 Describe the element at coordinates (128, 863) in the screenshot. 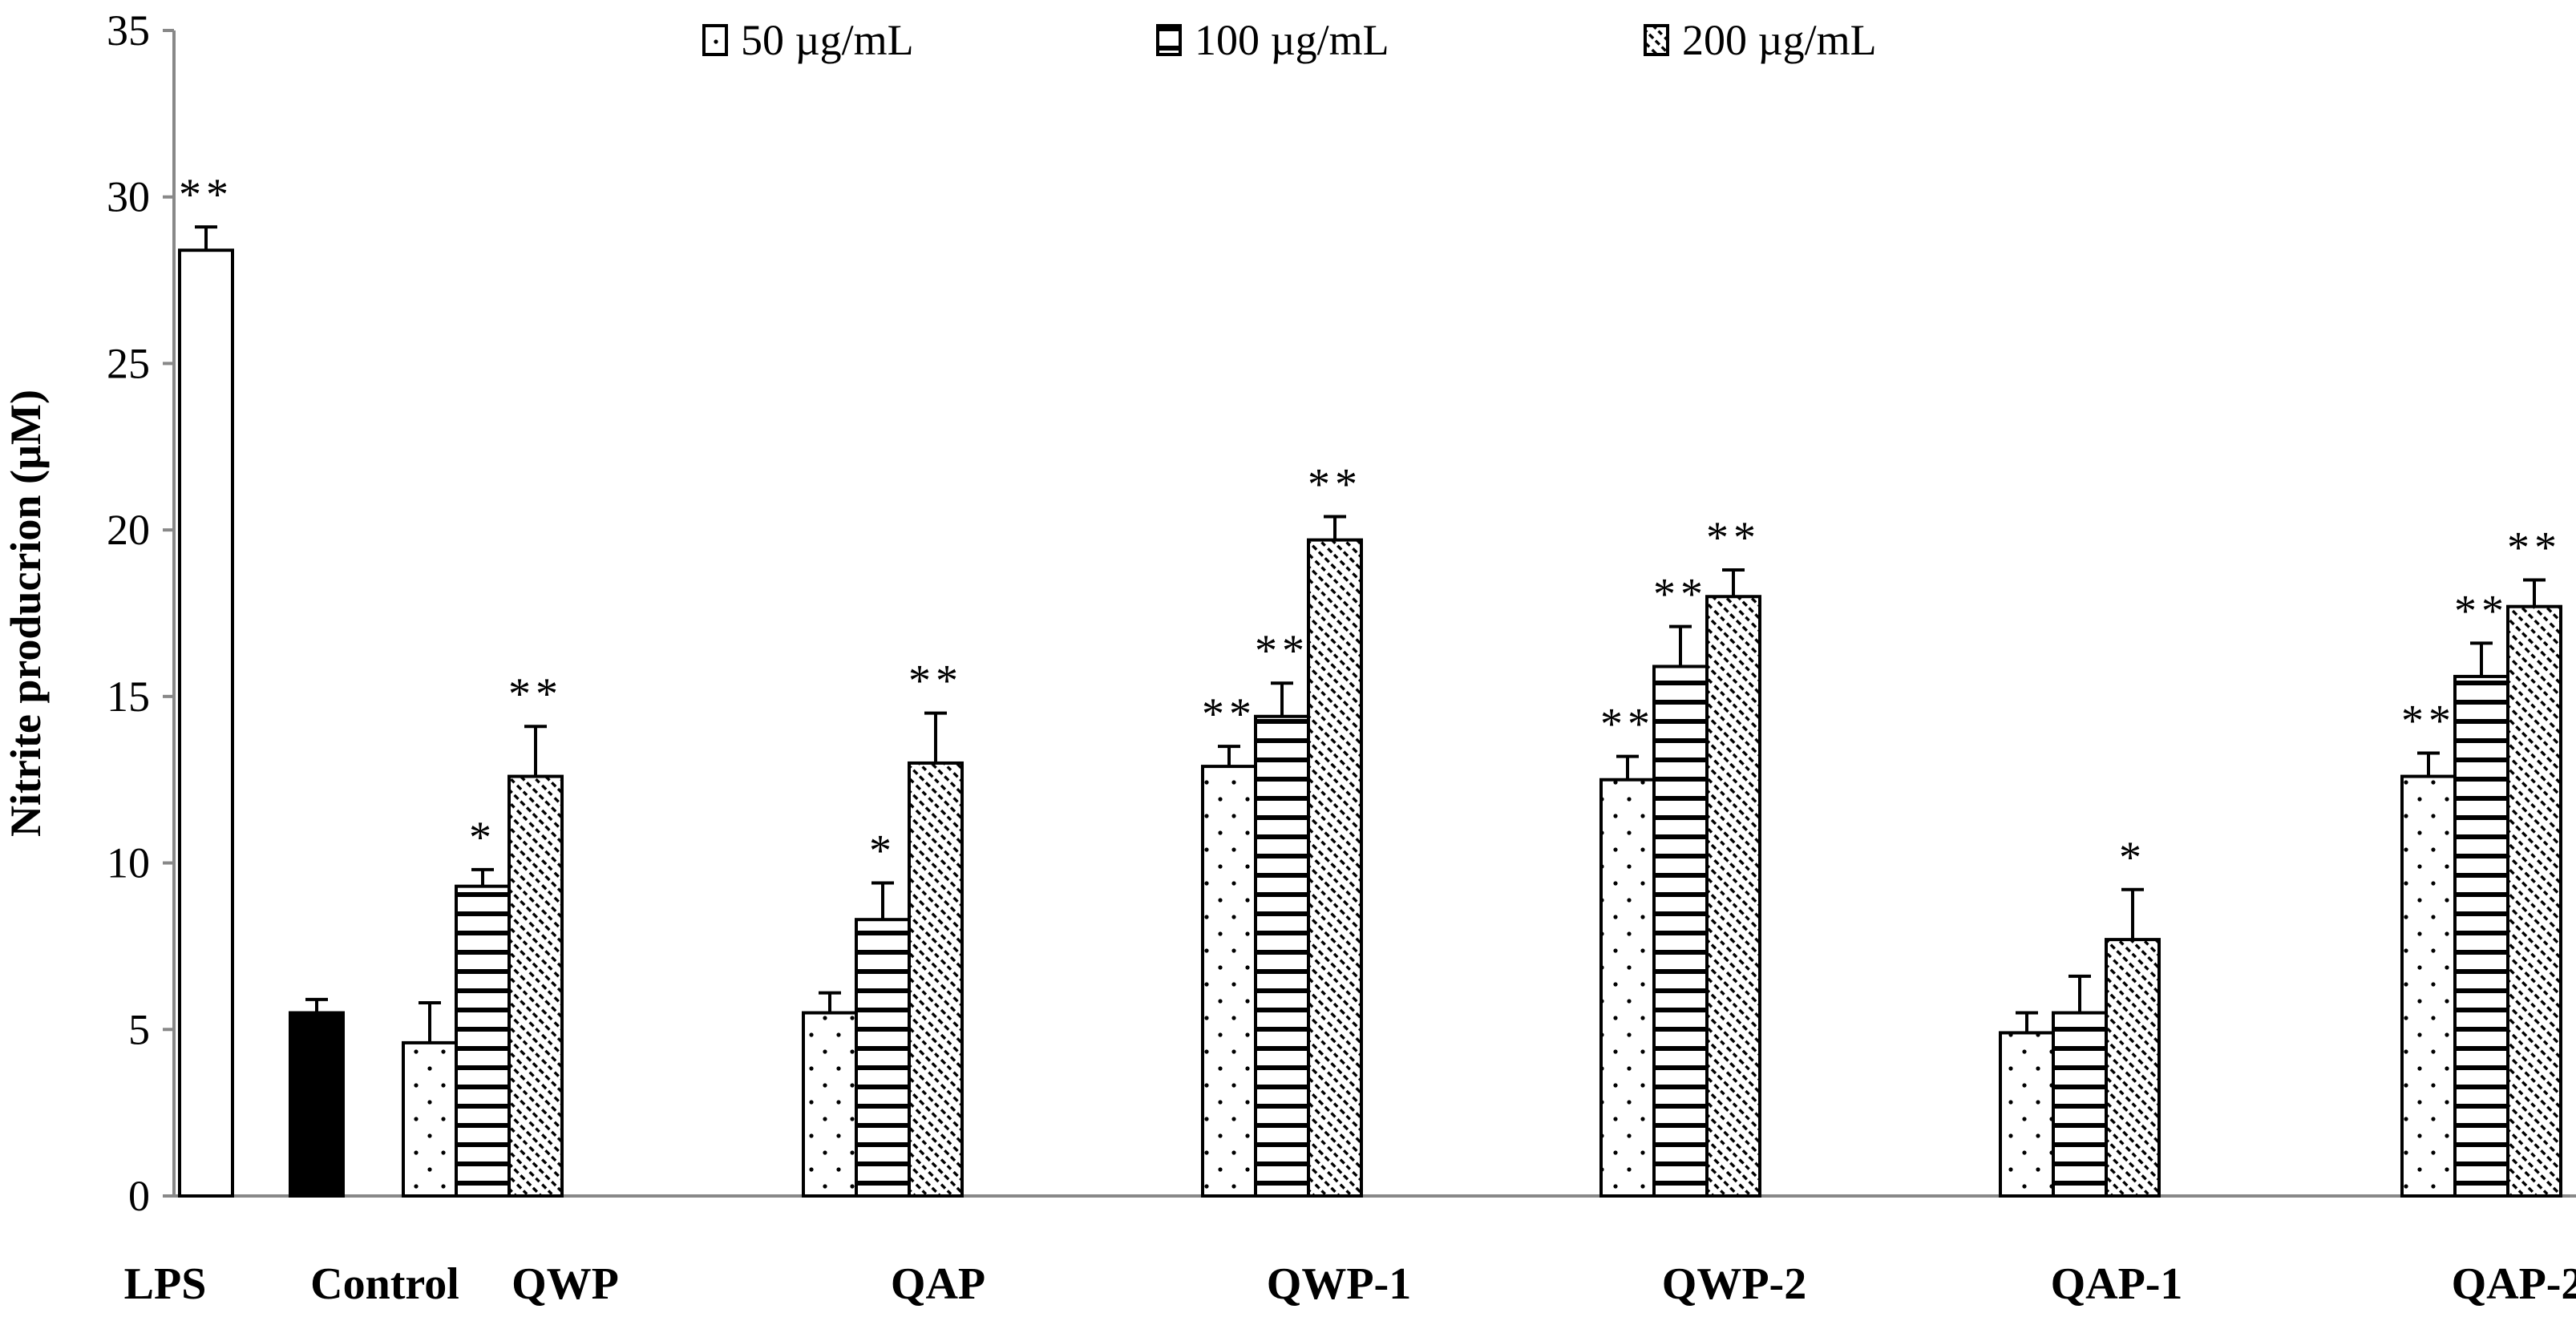

I see `y-tick-label: 10` at that location.